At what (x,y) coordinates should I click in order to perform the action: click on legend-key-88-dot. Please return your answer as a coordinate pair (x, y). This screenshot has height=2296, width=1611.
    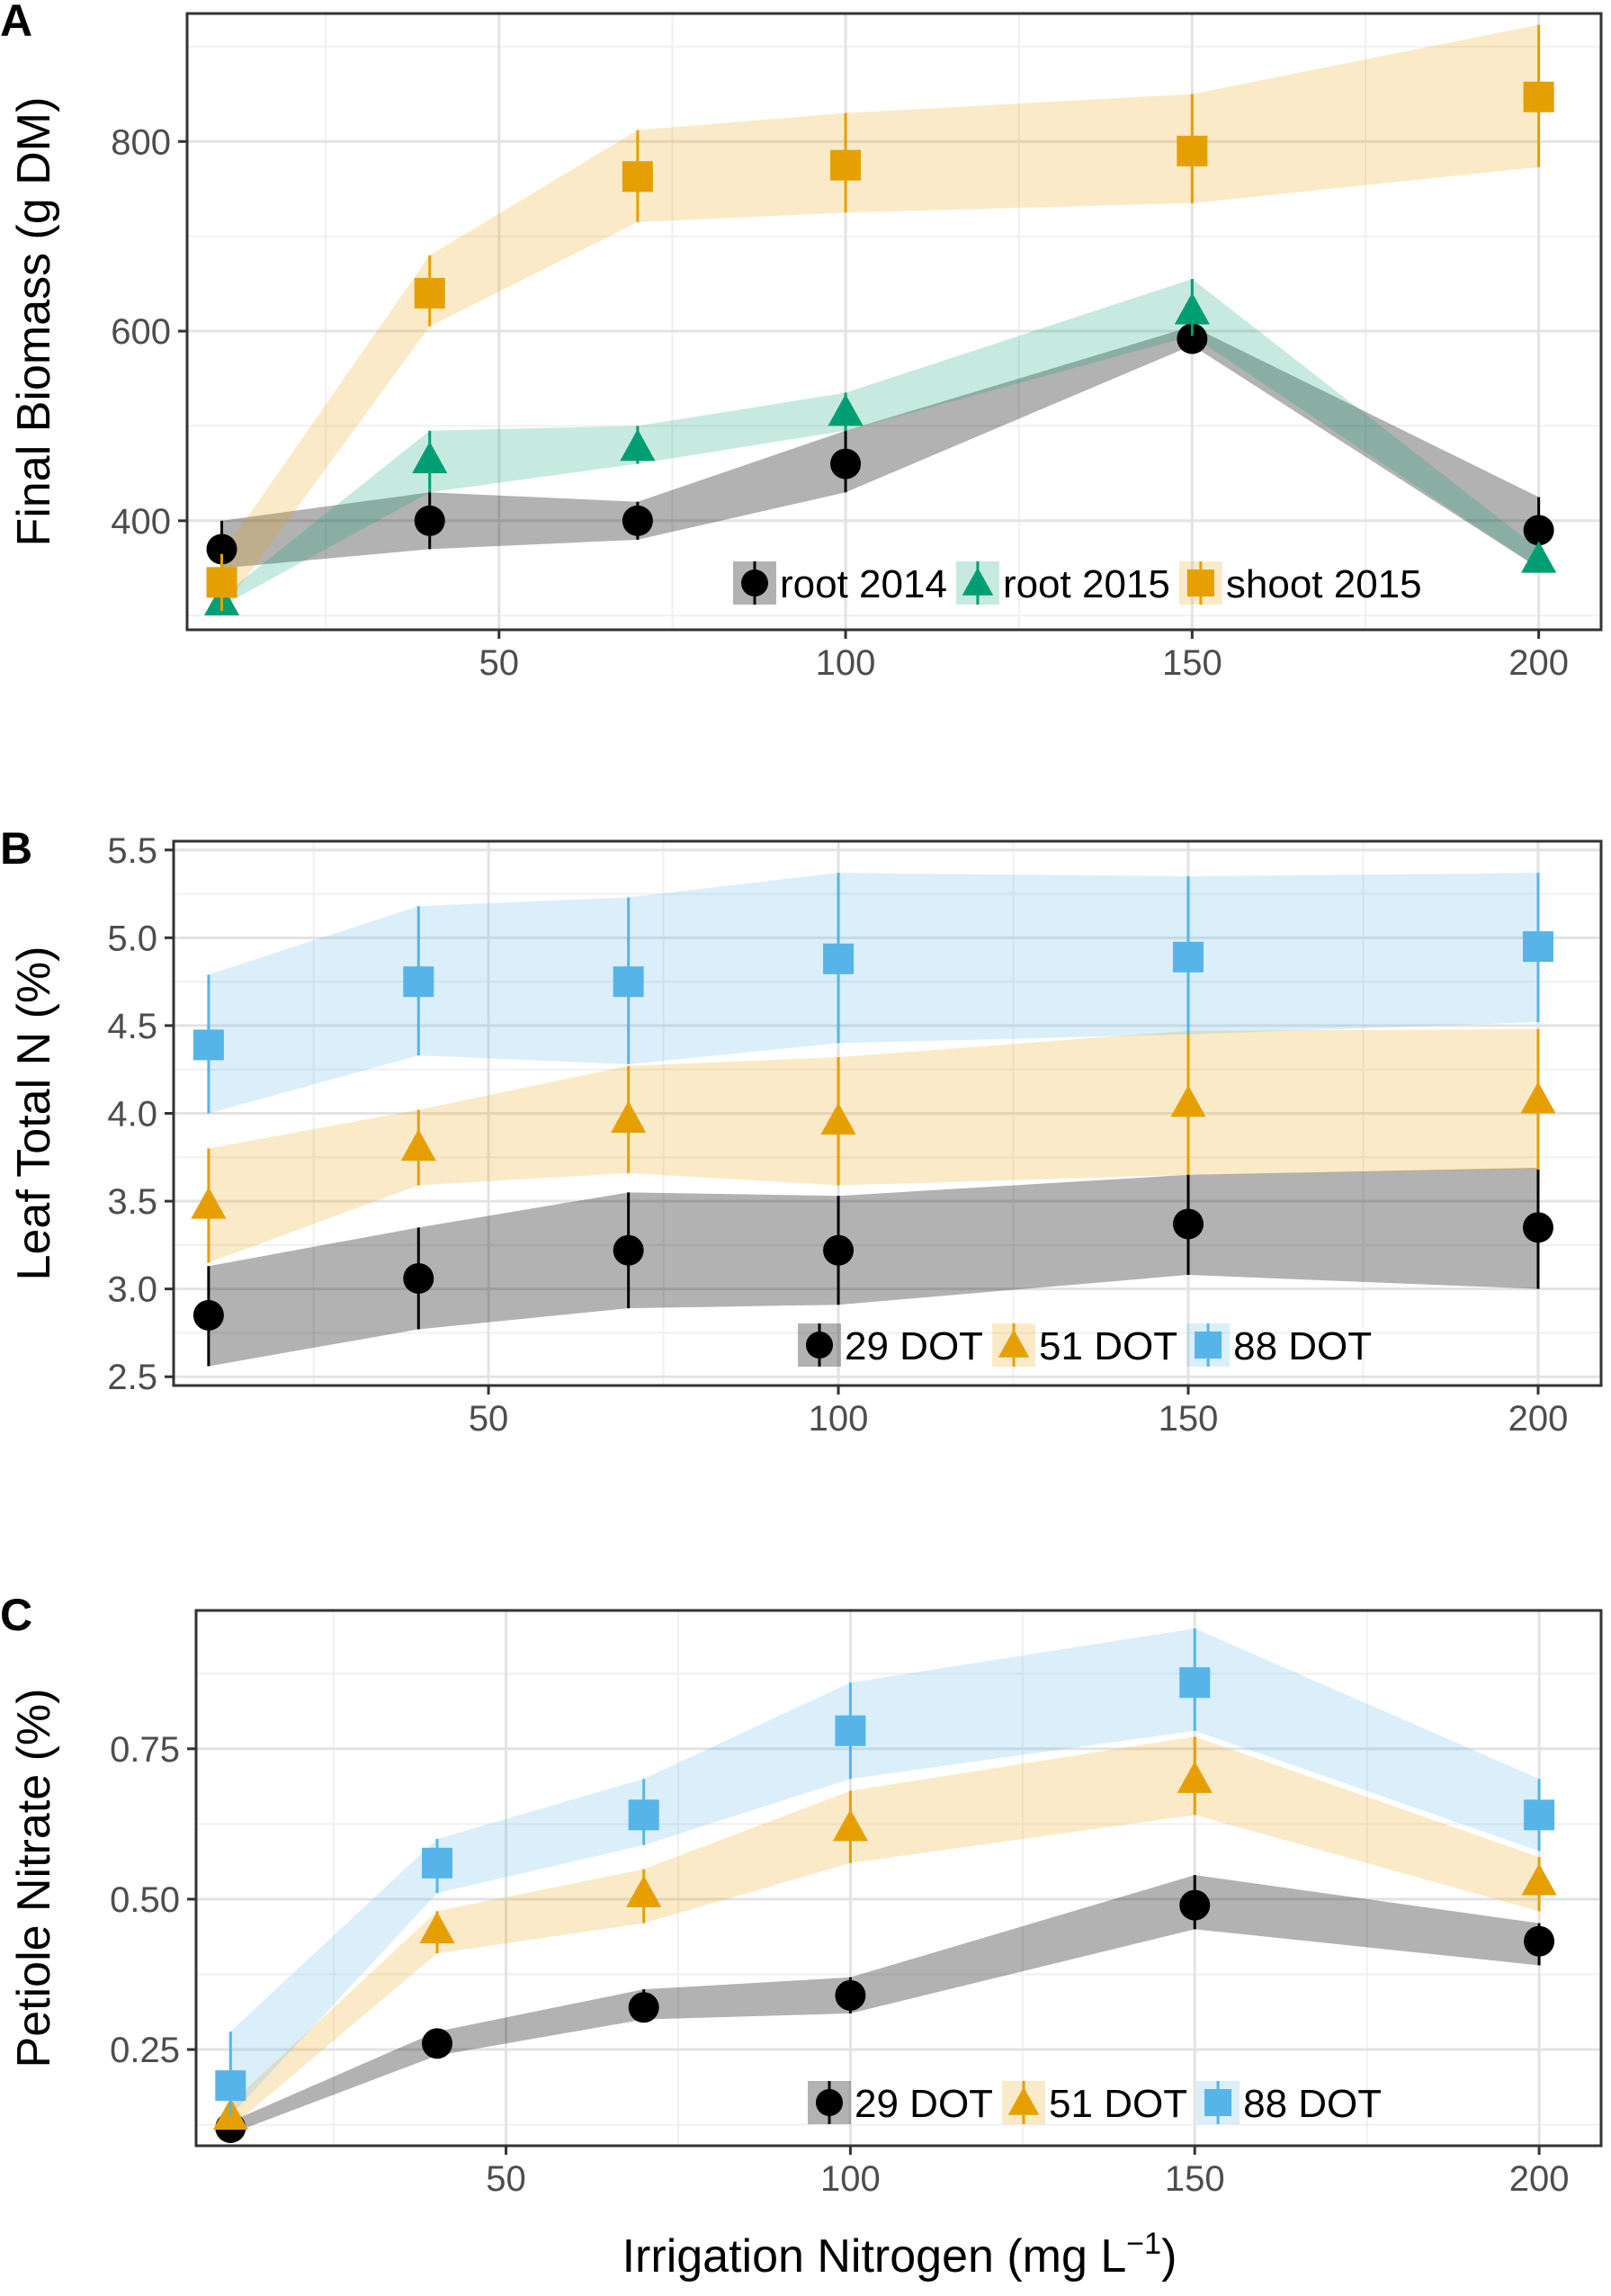
    Looking at the image, I should click on (1218, 2102).